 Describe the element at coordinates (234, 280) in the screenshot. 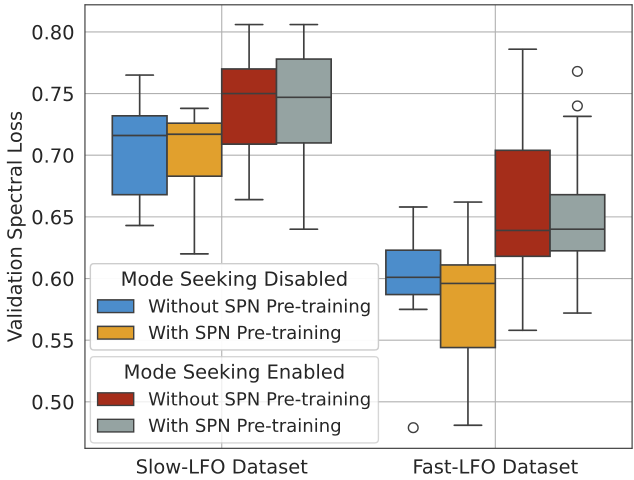

I see `text: Mode Seeking Disabled` at that location.